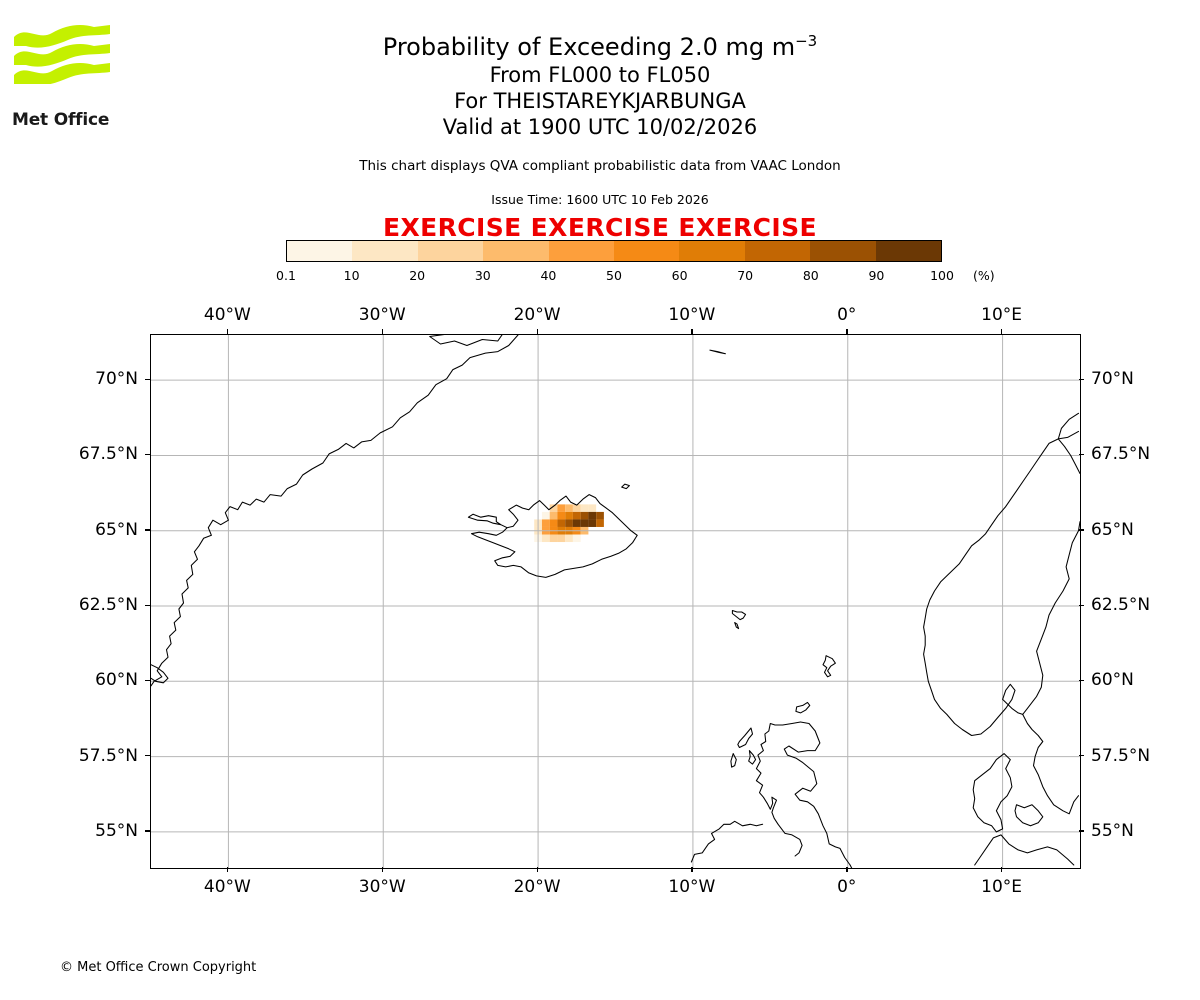  Describe the element at coordinates (810, 275) in the screenshot. I see `colorbar-tick-80: 80` at that location.